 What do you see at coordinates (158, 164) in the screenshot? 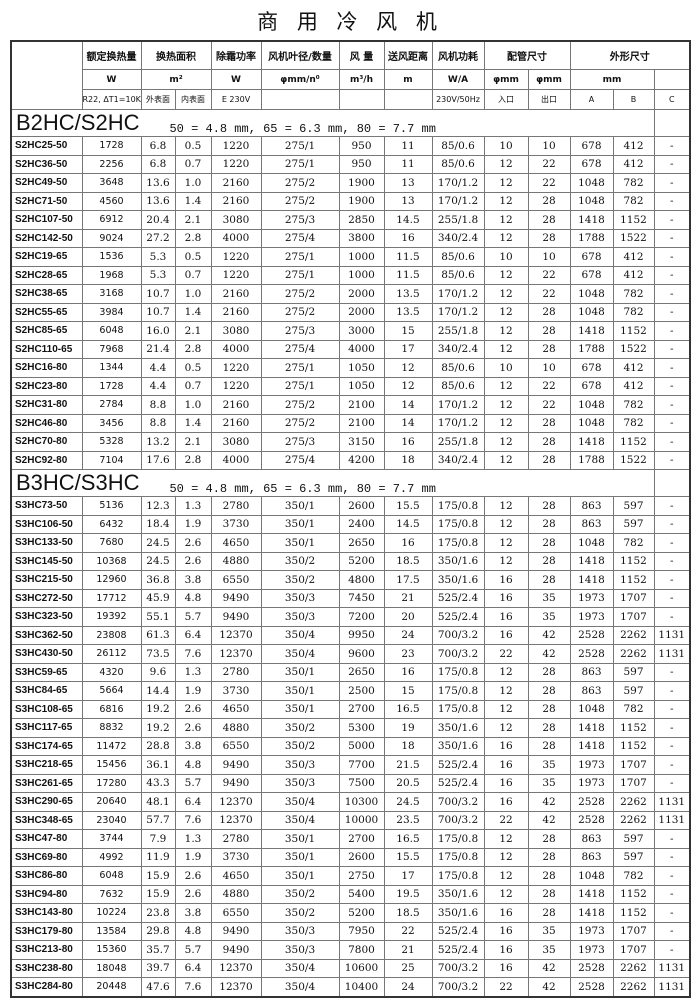
I see `table-cell: 6.8` at bounding box center [158, 164].